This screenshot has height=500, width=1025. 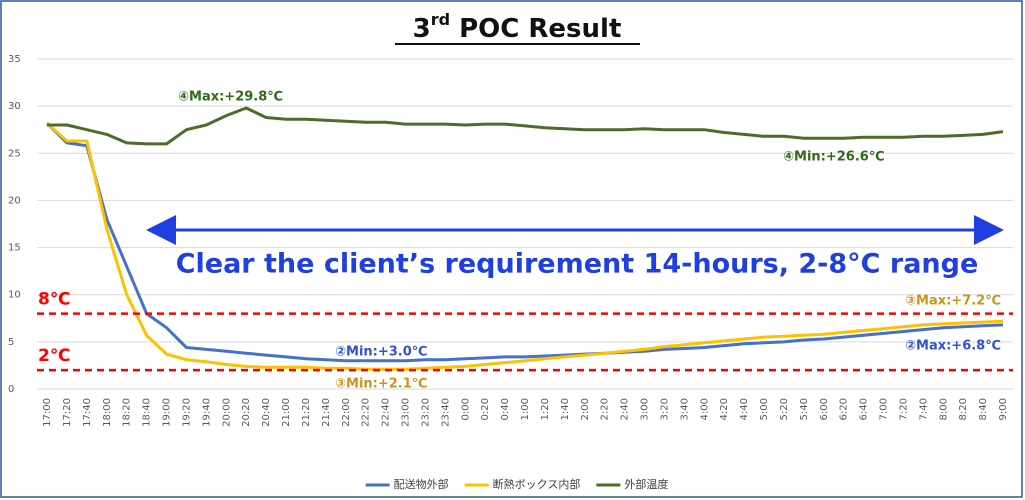 What do you see at coordinates (147, 412) in the screenshot?
I see `x-tick-label: 18:40` at bounding box center [147, 412].